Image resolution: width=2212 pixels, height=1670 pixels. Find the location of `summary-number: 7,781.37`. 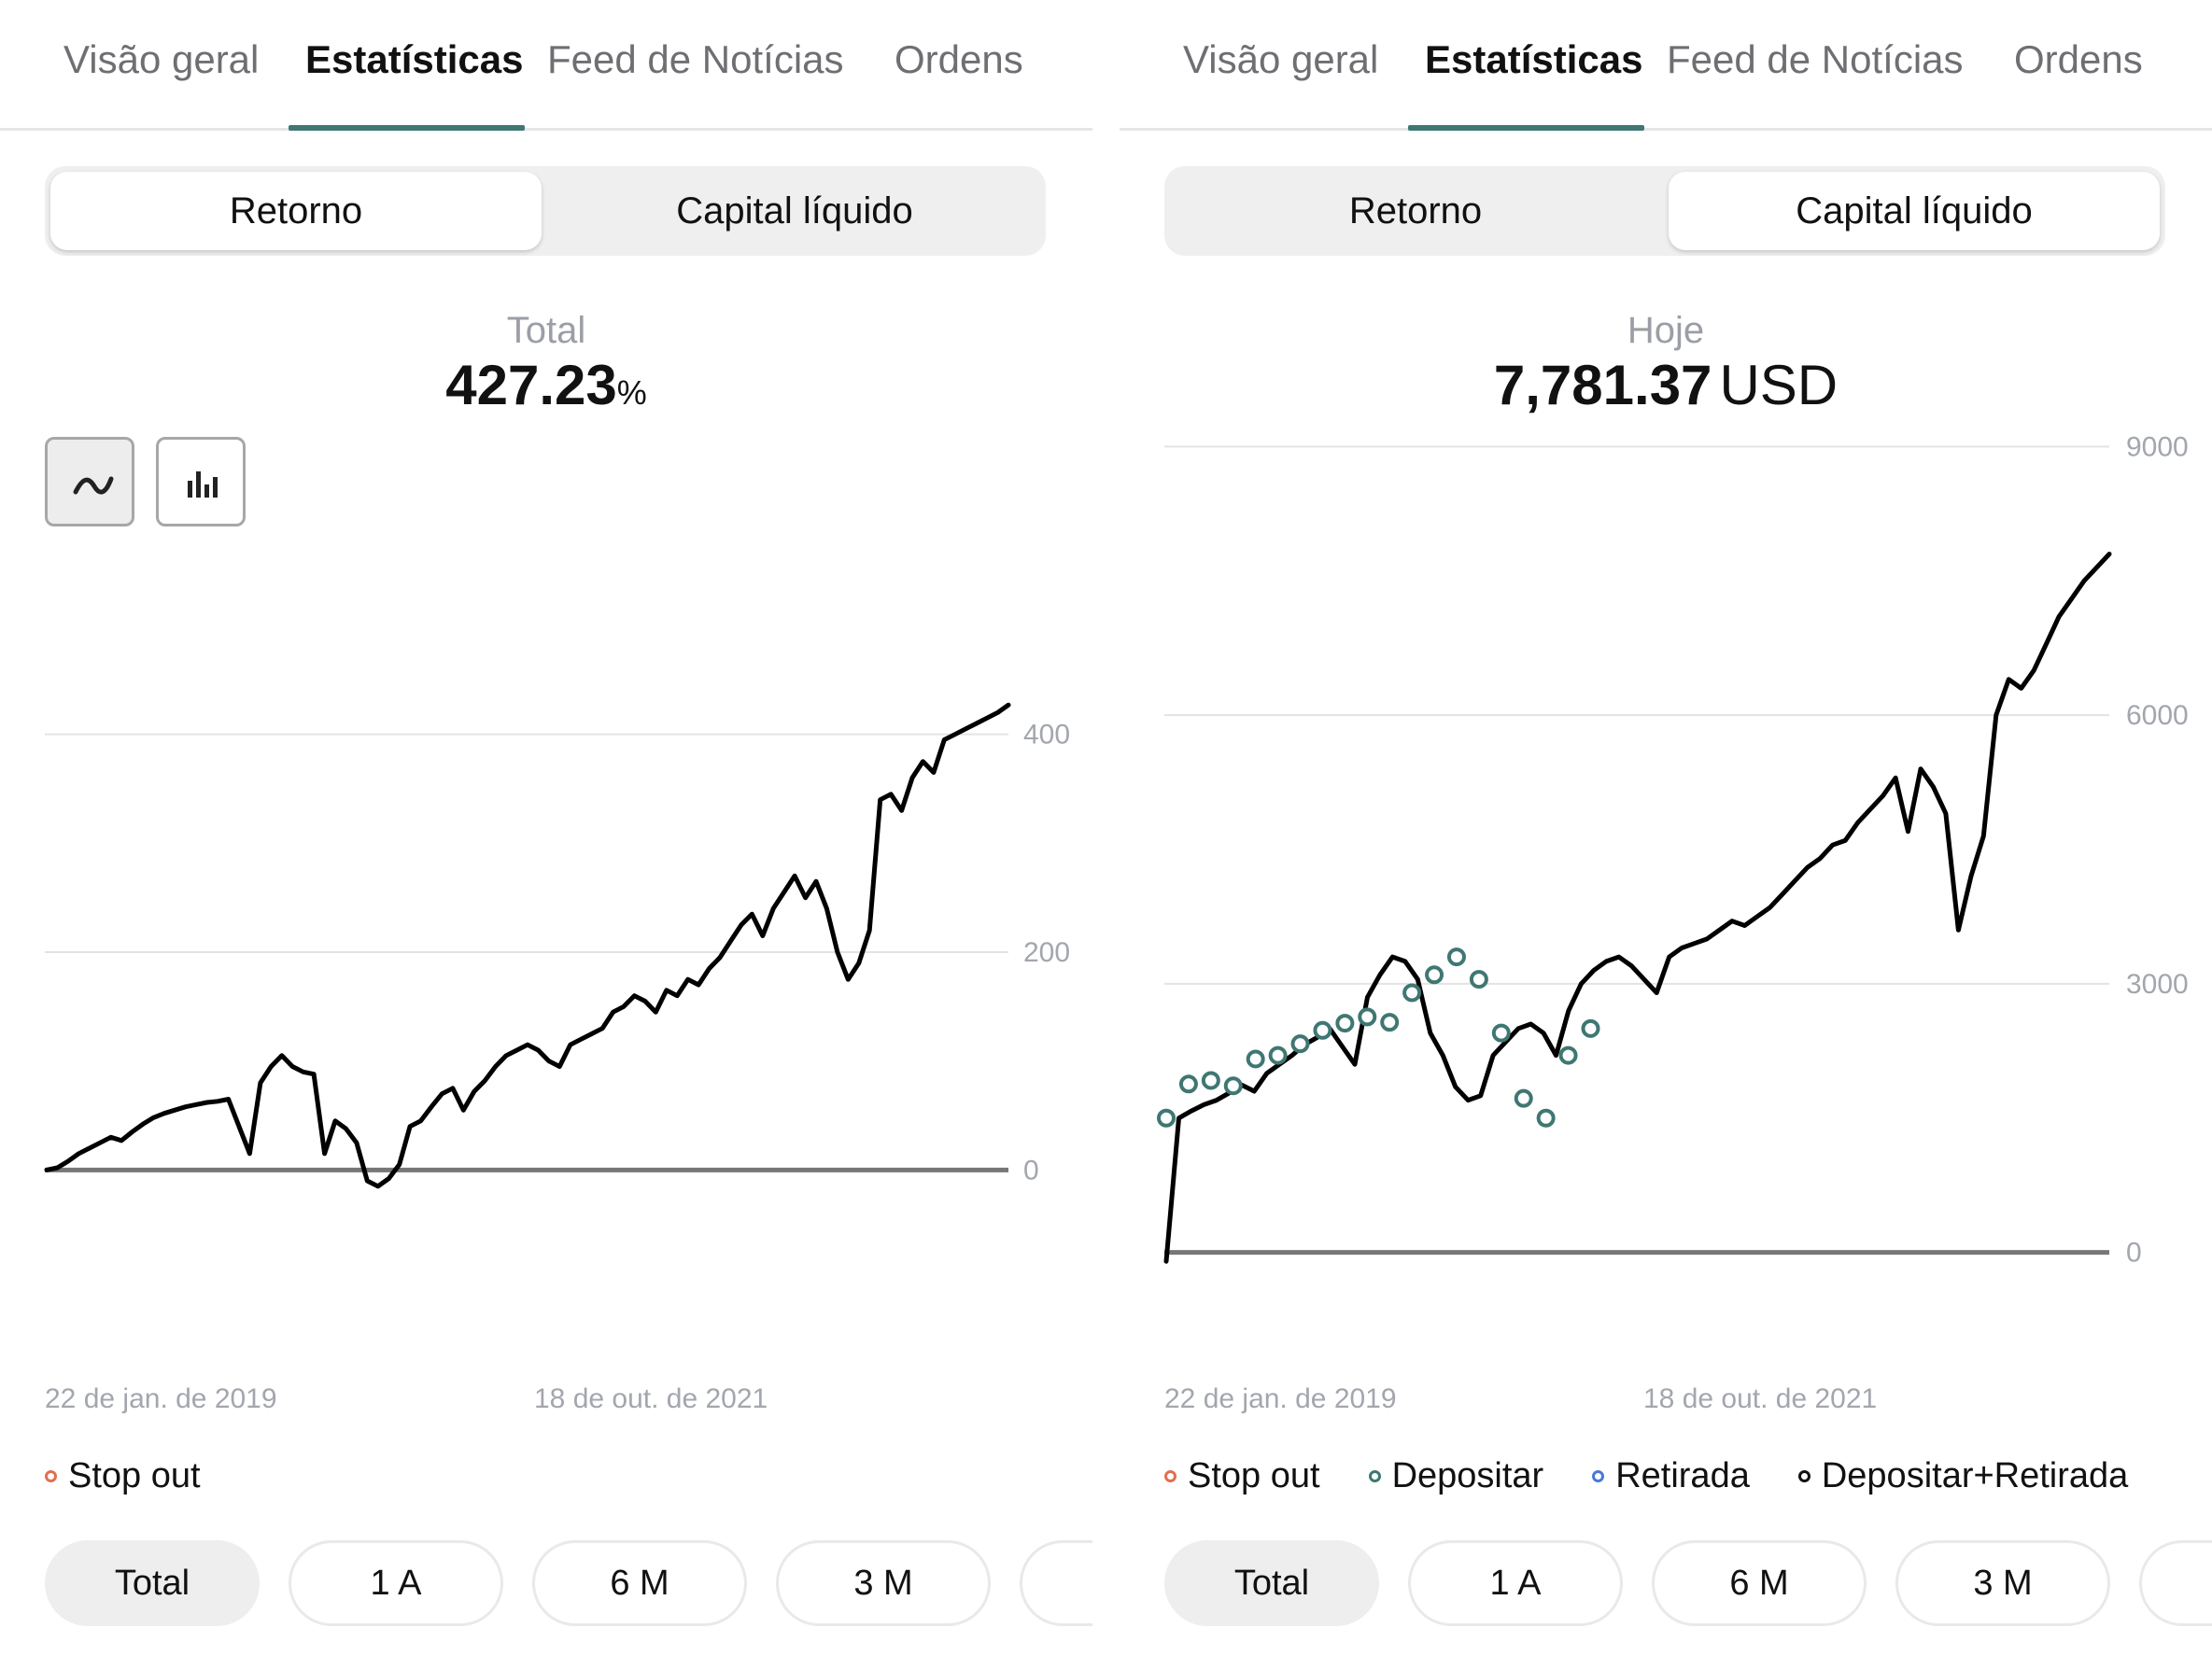

summary-number: 7,781.37 is located at coordinates (1602, 385).